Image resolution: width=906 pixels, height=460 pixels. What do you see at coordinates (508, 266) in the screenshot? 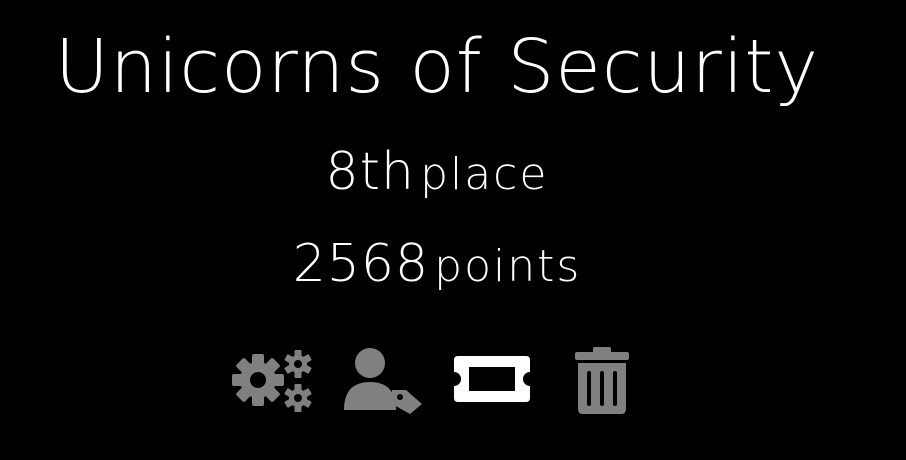
I see `points-unit: points` at bounding box center [508, 266].